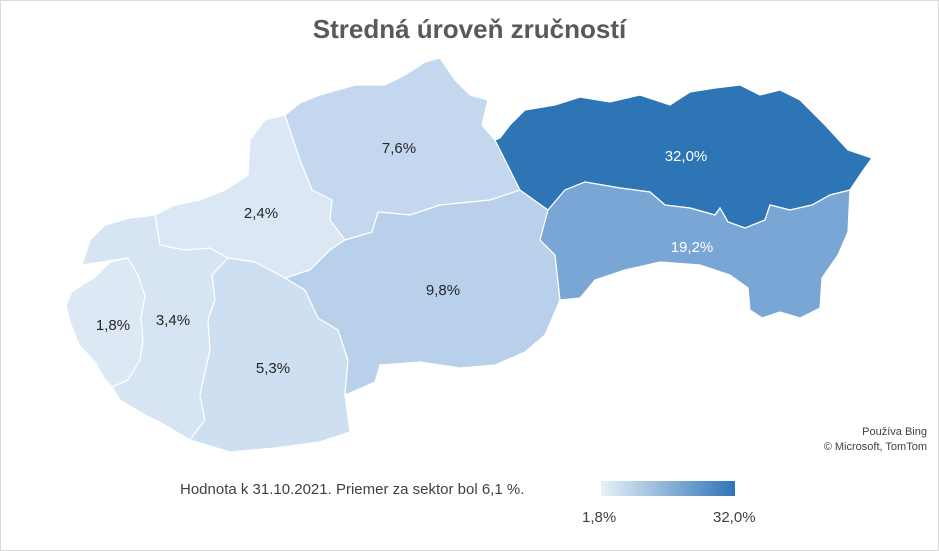 The width and height of the screenshot is (939, 551). What do you see at coordinates (173, 320) in the screenshot?
I see `label-trnava: 3,4%` at bounding box center [173, 320].